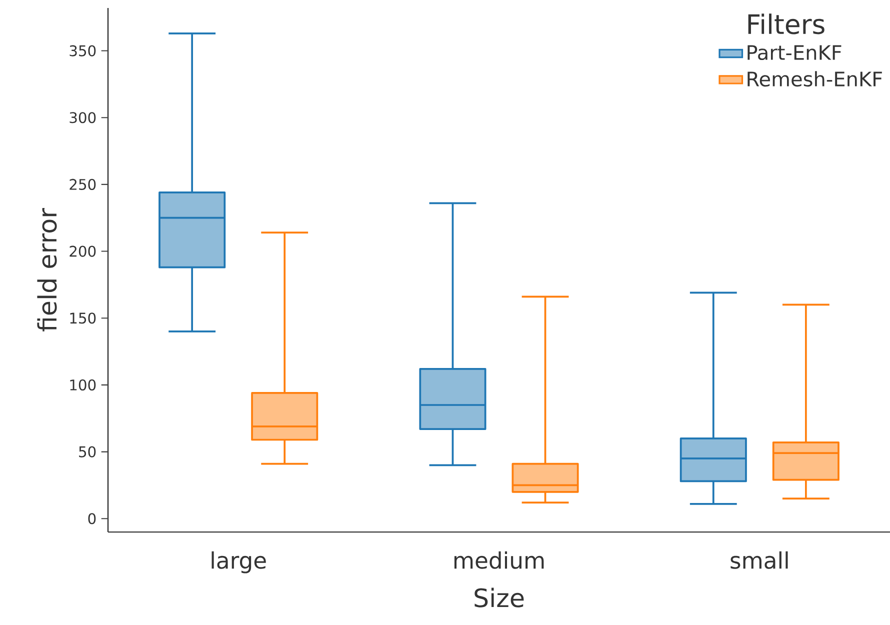  I want to click on y-axis-title: field error, so click(47, 270).